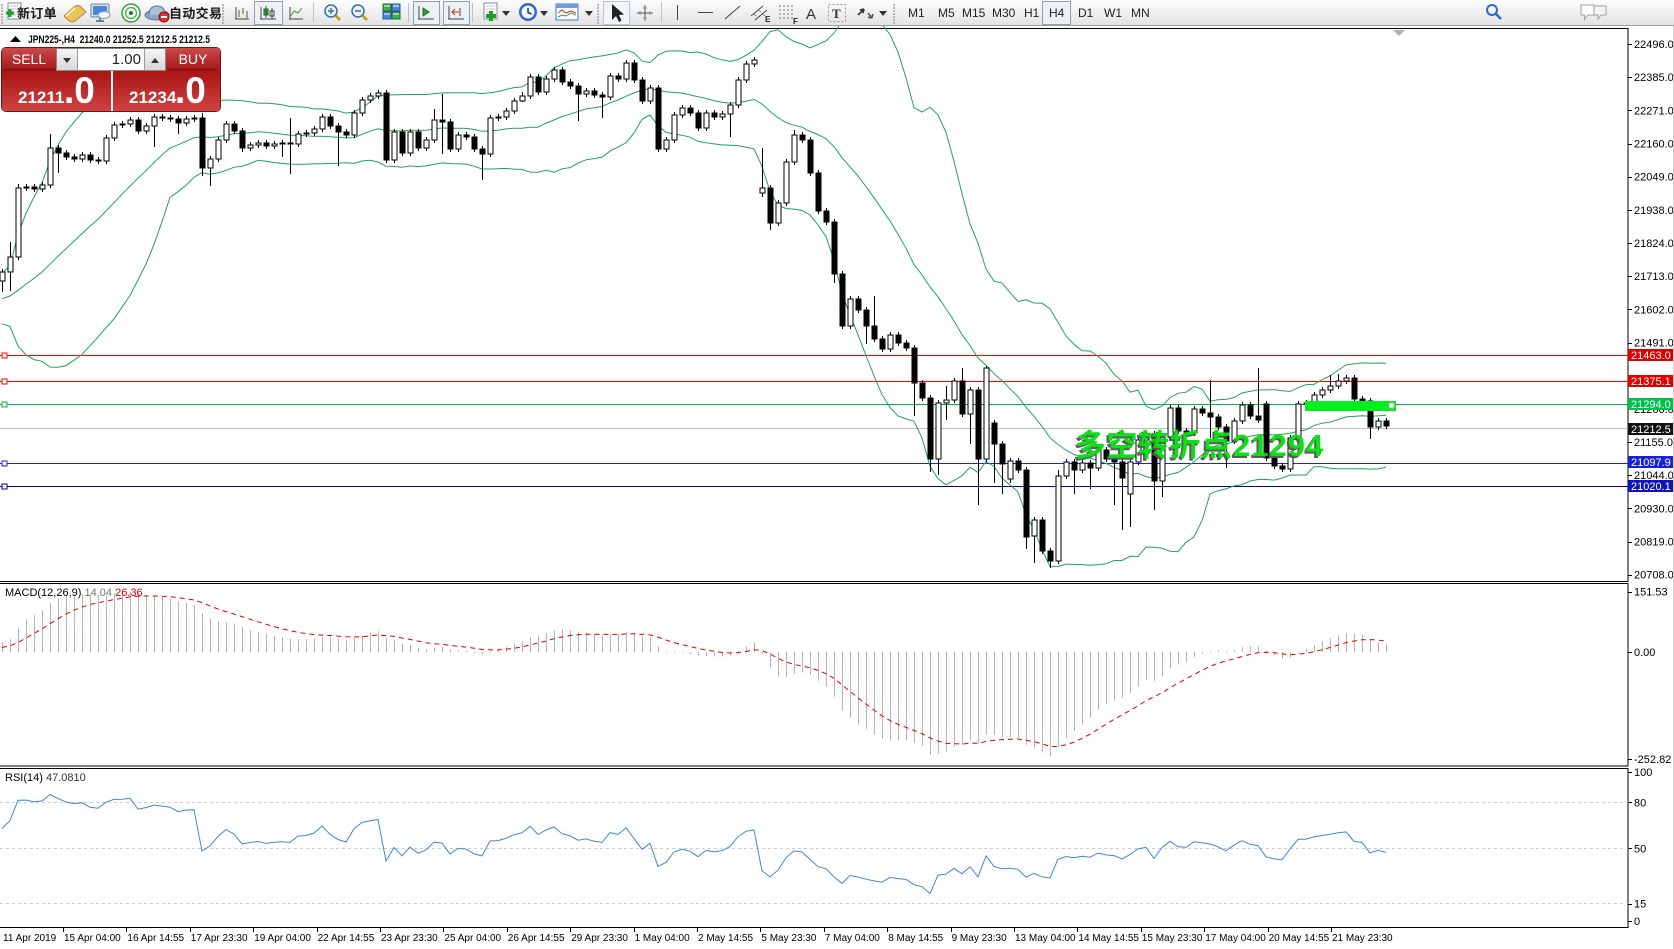 This screenshot has width=1674, height=949. What do you see at coordinates (1654, 111) in the screenshot?
I see `svg-text: 22271.0` at bounding box center [1654, 111].